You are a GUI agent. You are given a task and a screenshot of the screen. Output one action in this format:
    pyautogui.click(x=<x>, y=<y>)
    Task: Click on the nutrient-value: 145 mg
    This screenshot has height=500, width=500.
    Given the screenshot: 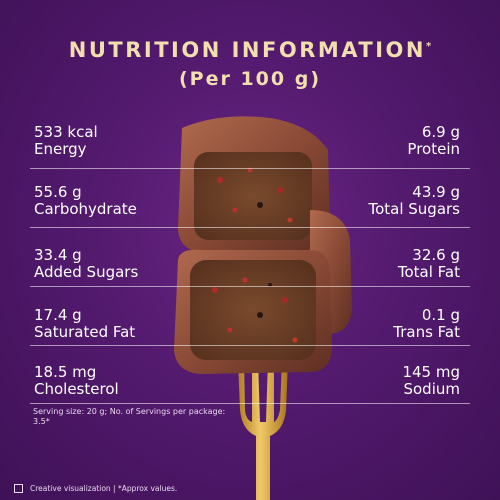 What is the action you would take?
    pyautogui.click(x=431, y=372)
    